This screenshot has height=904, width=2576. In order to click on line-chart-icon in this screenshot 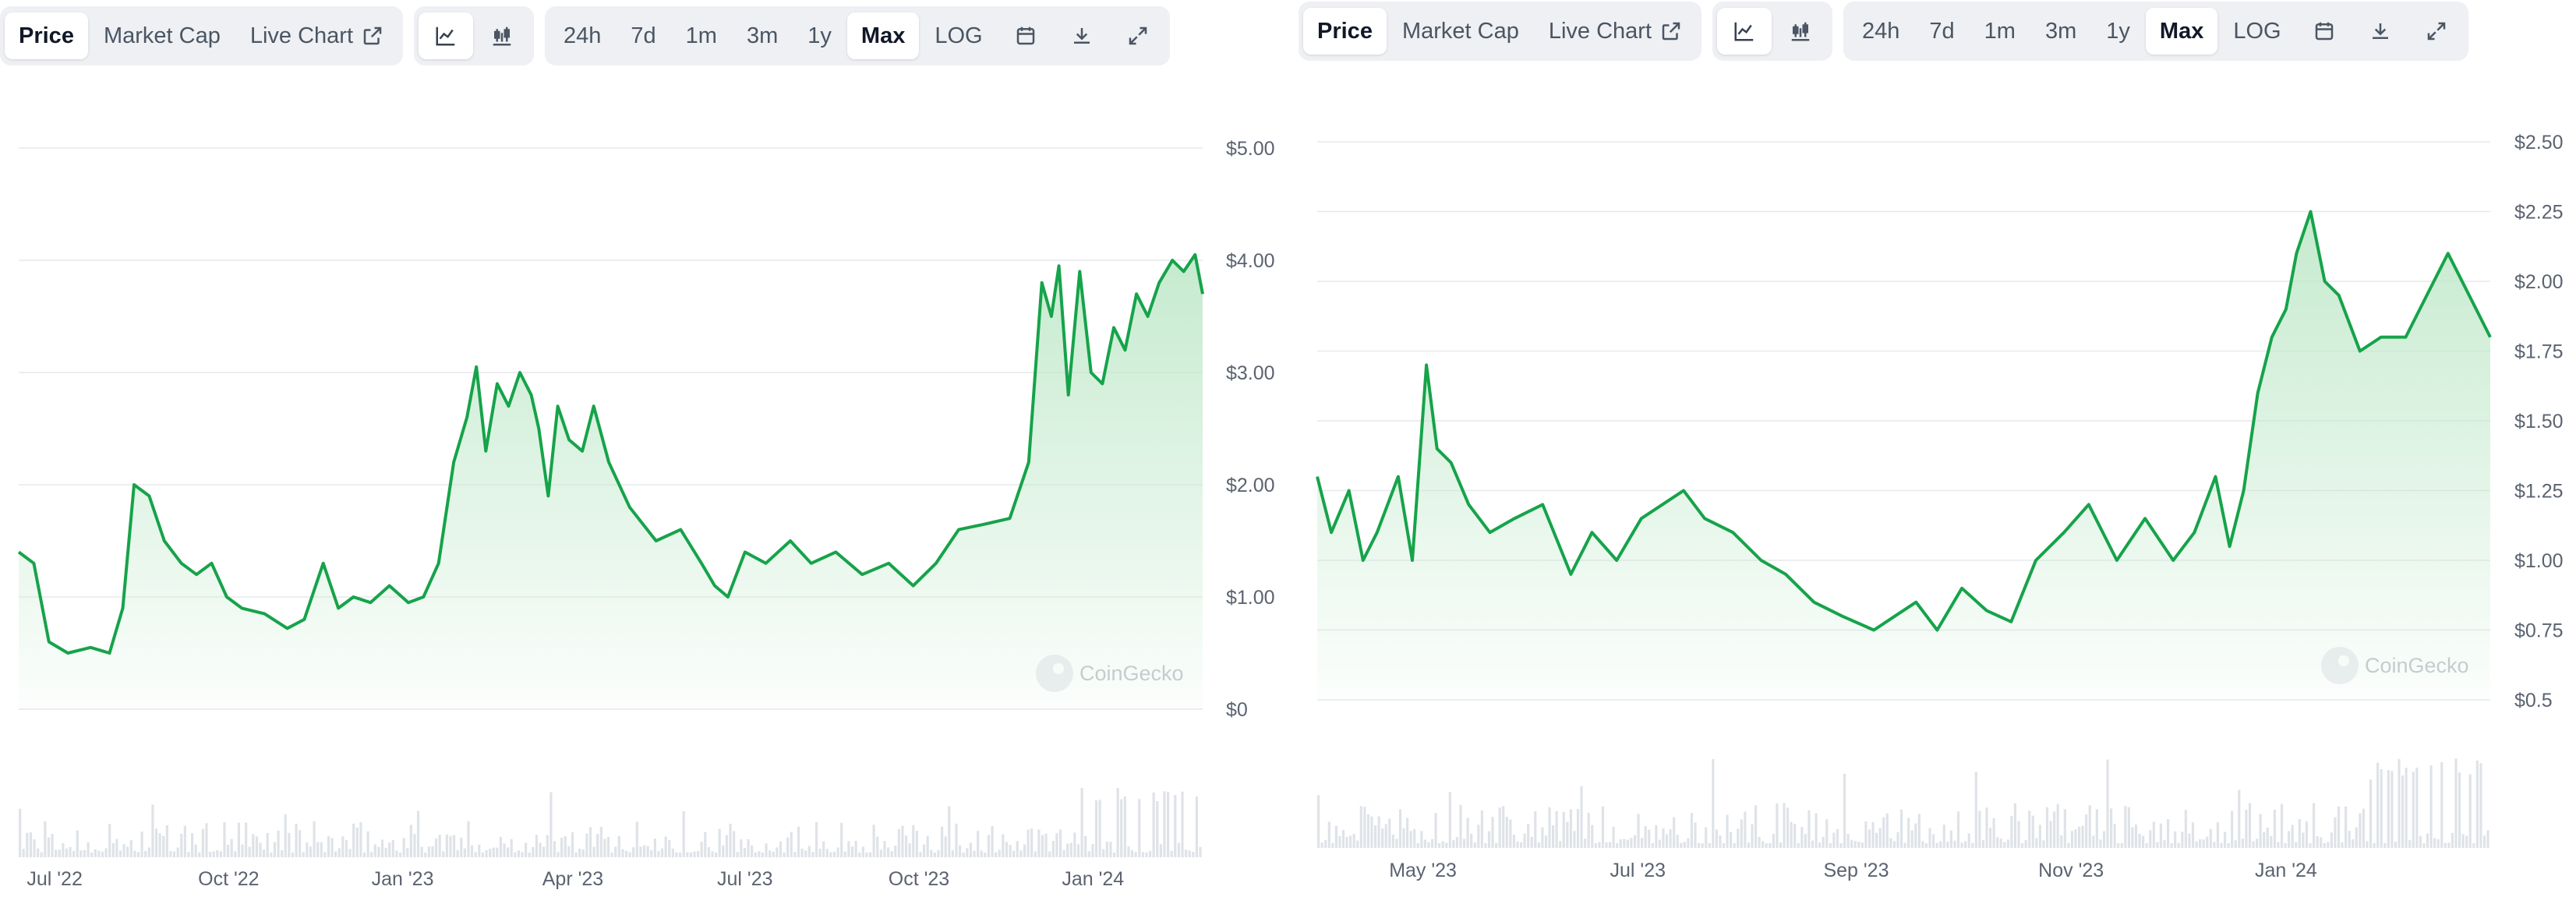, I will do `click(1744, 32)`.